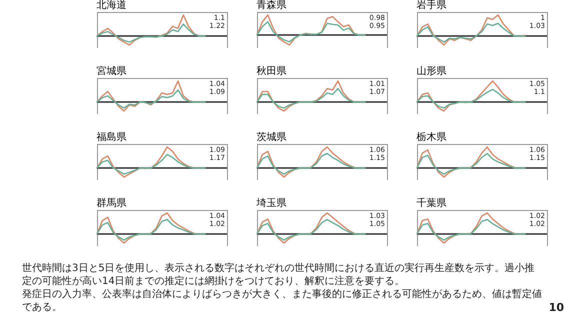 Image resolution: width=569 pixels, height=320 pixels. I want to click on chart-title: 山形県, so click(431, 71).